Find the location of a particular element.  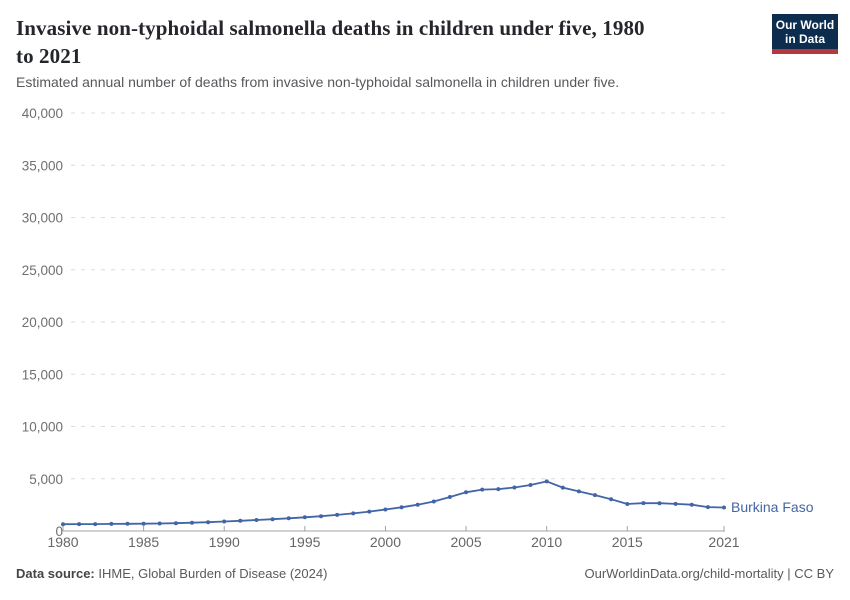

y-axis-tick-label: 35,000 is located at coordinates (42, 165).